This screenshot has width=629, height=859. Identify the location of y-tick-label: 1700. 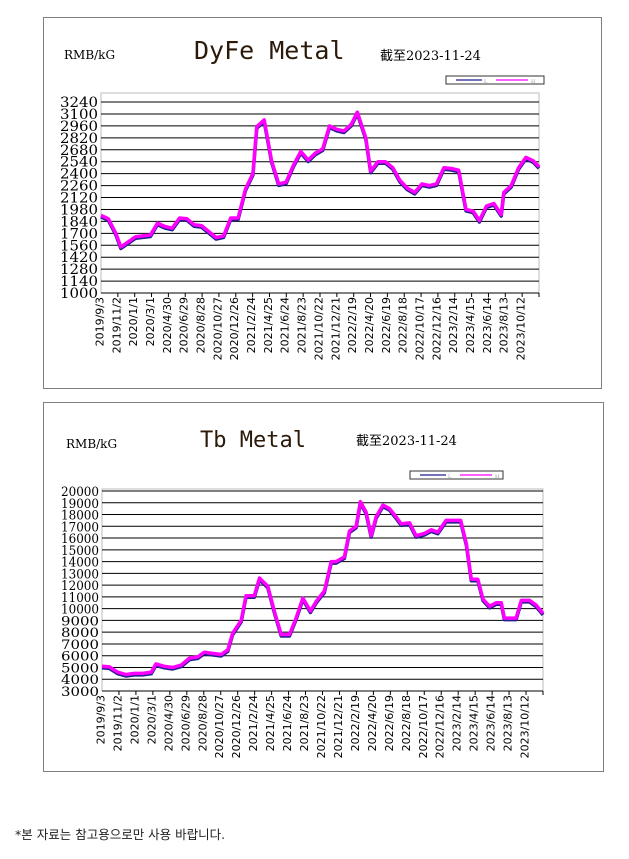
(79, 234).